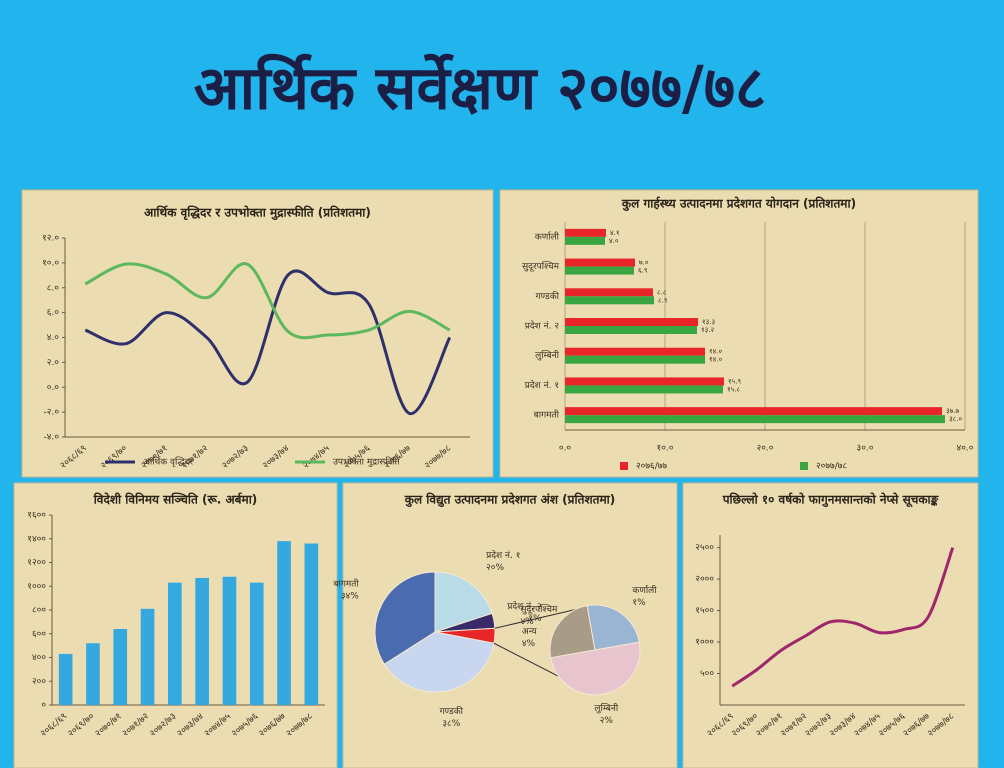 The image size is (1004, 768). What do you see at coordinates (547, 355) in the screenshot?
I see `y-tick-label: लुम्बिनी` at bounding box center [547, 355].